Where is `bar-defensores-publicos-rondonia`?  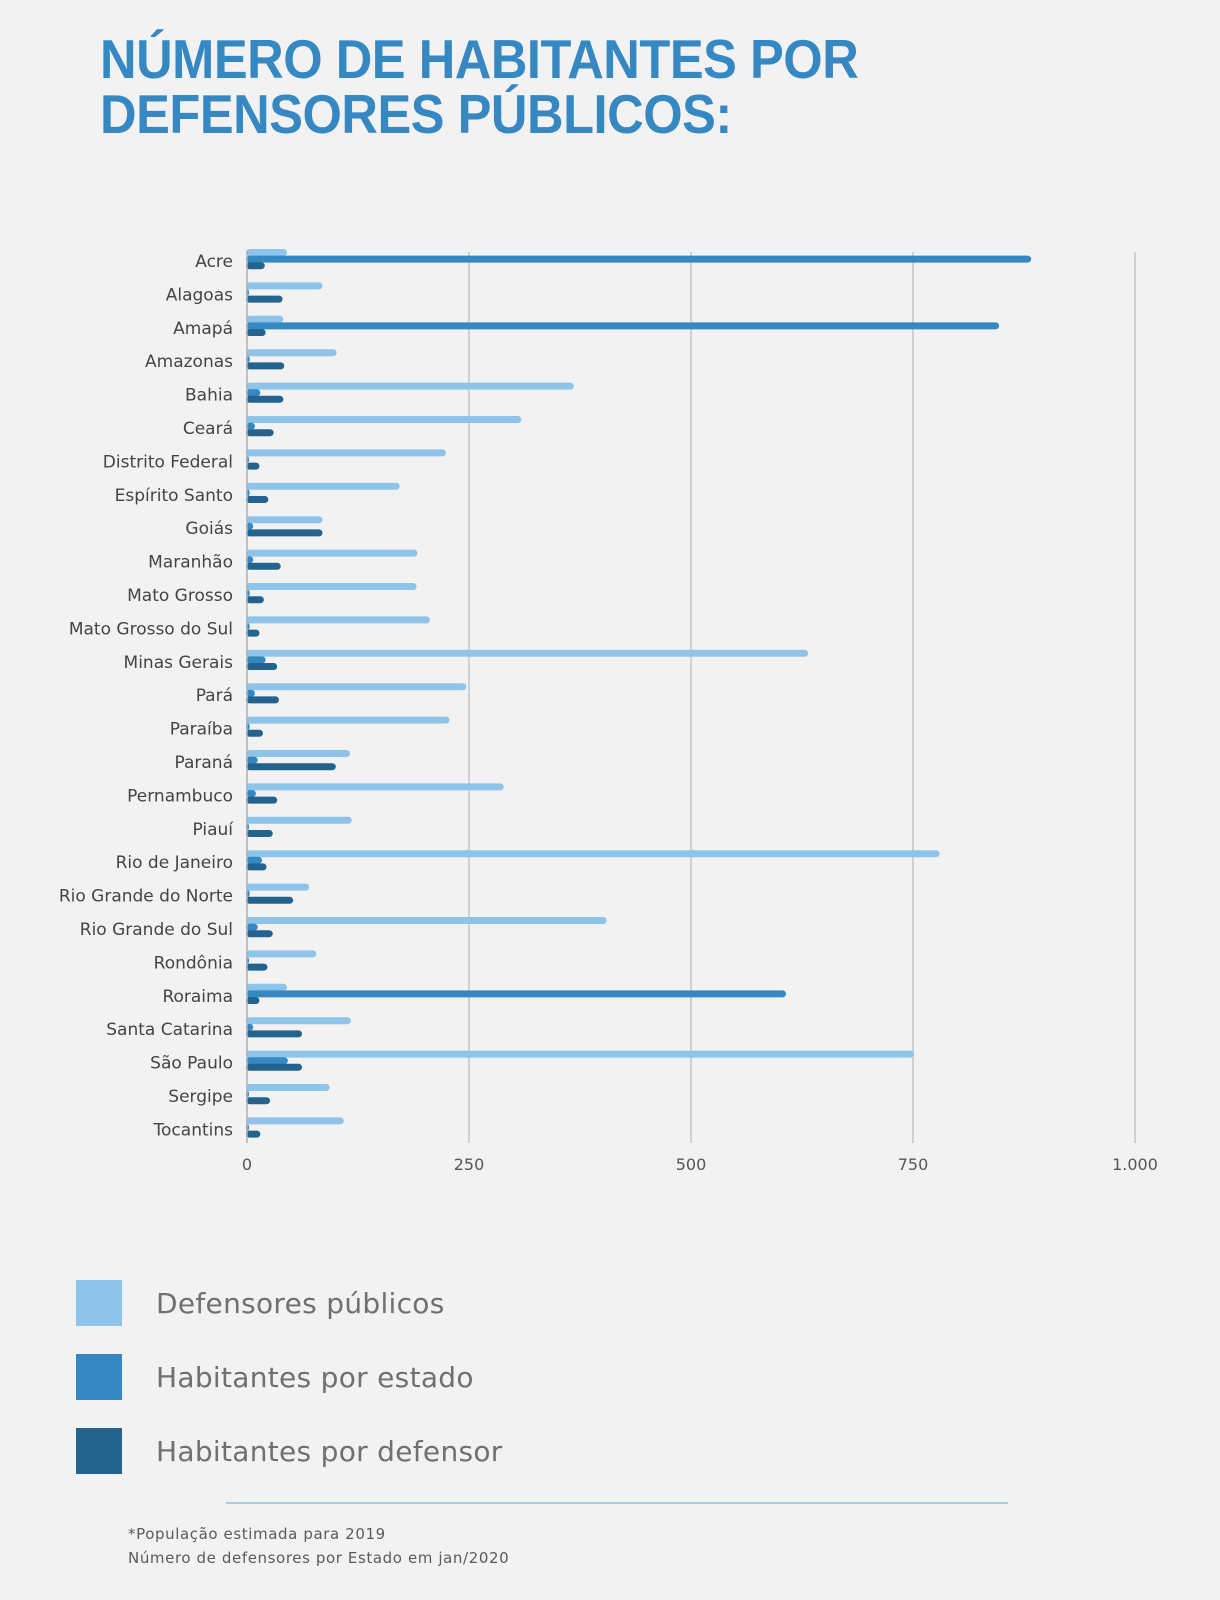 bar-defensores-publicos-rondonia is located at coordinates (281, 954).